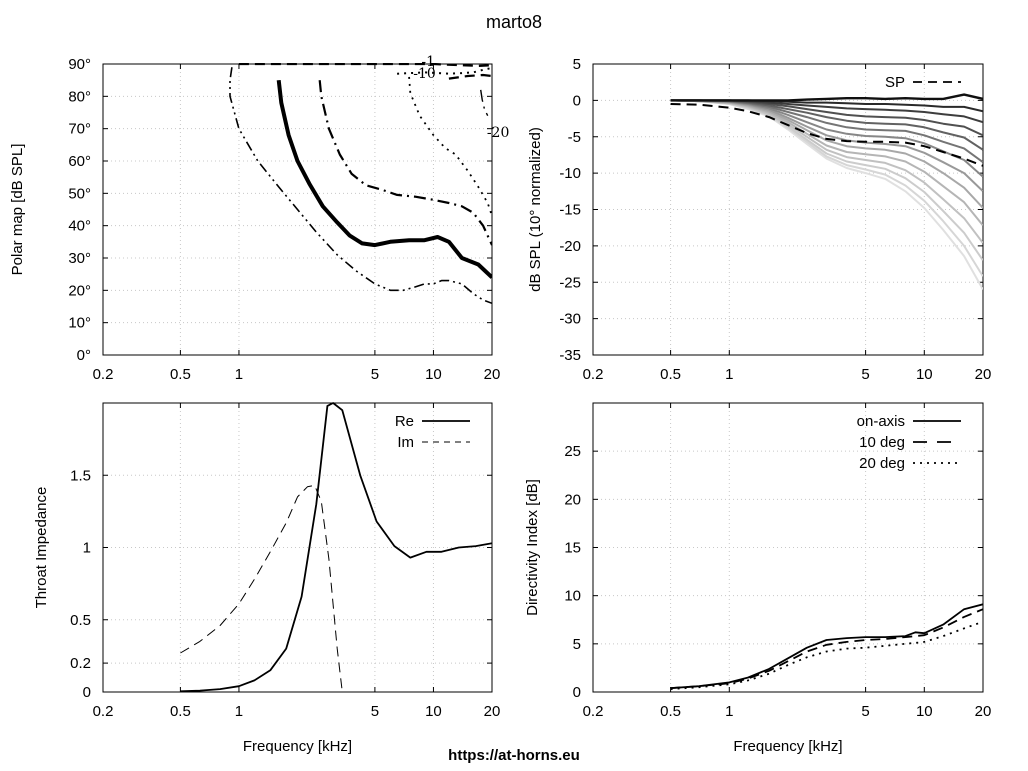 This screenshot has height=771, width=1028. Describe the element at coordinates (572, 548) in the screenshot. I see `y-tick-label: 15` at that location.